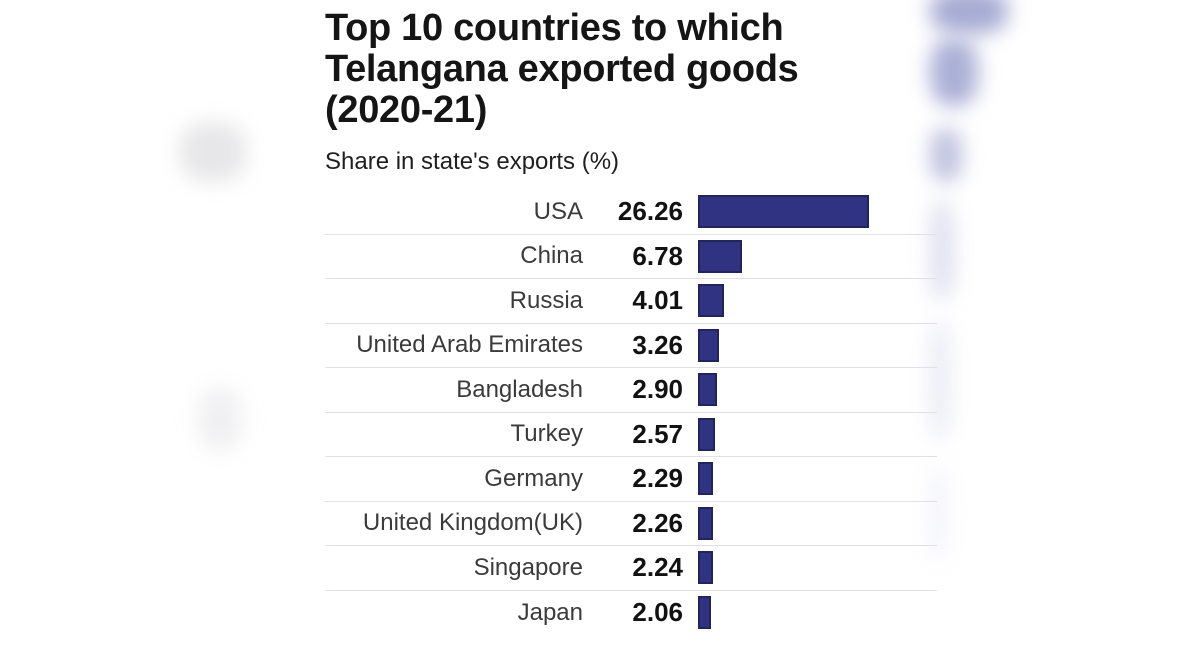 Image resolution: width=1200 pixels, height=650 pixels. Describe the element at coordinates (657, 478) in the screenshot. I see `value-label: 2.29` at that location.